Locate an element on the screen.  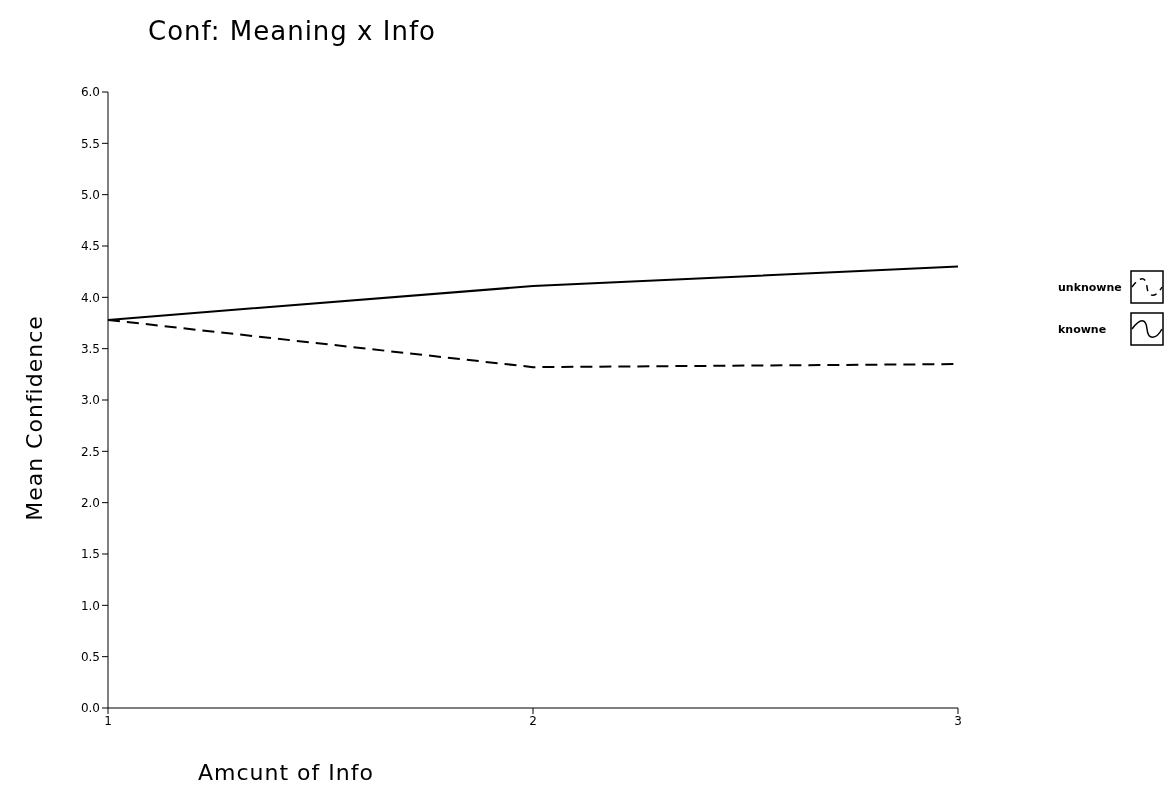
y-tick-label: 6.0 is located at coordinates (90, 92).